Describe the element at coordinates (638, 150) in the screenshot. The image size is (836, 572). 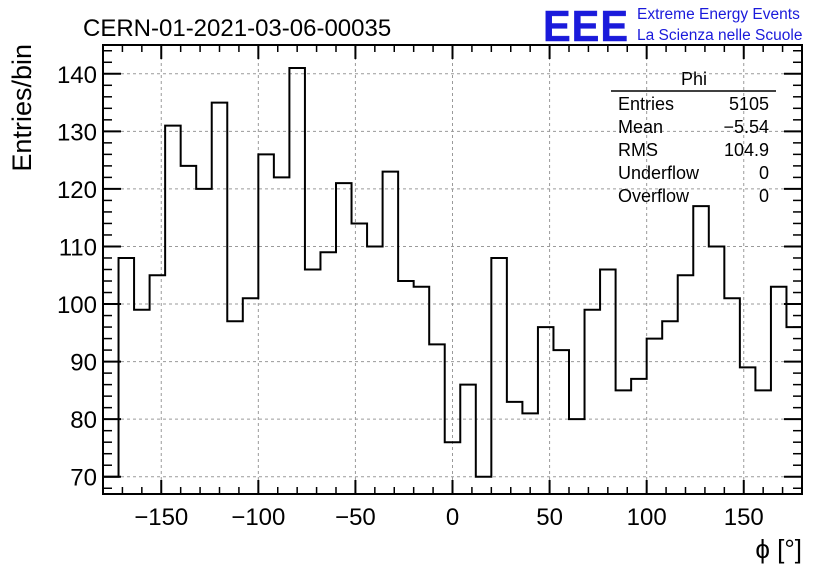
I see `stats-row-label: RMS` at that location.